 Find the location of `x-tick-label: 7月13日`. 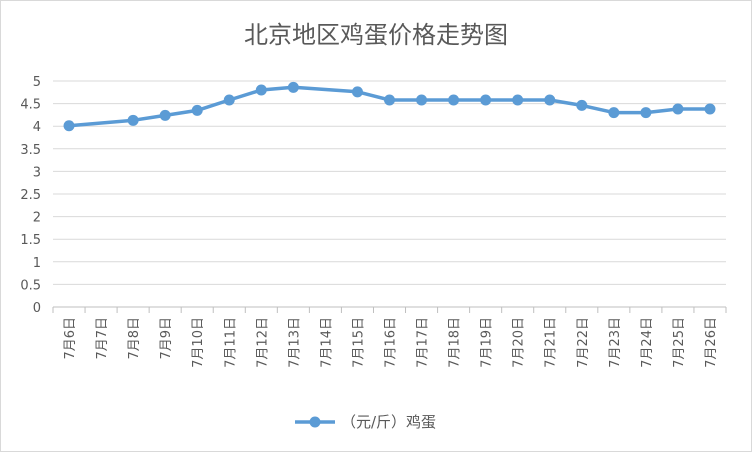

x-tick-label: 7月13日 is located at coordinates (294, 342).